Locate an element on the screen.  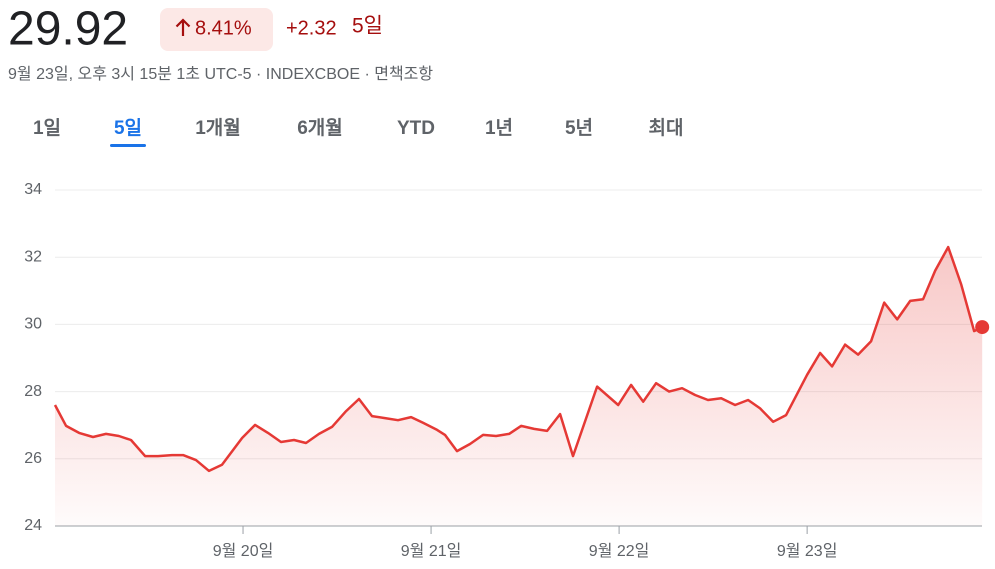
change-badge is located at coordinates (216, 29).